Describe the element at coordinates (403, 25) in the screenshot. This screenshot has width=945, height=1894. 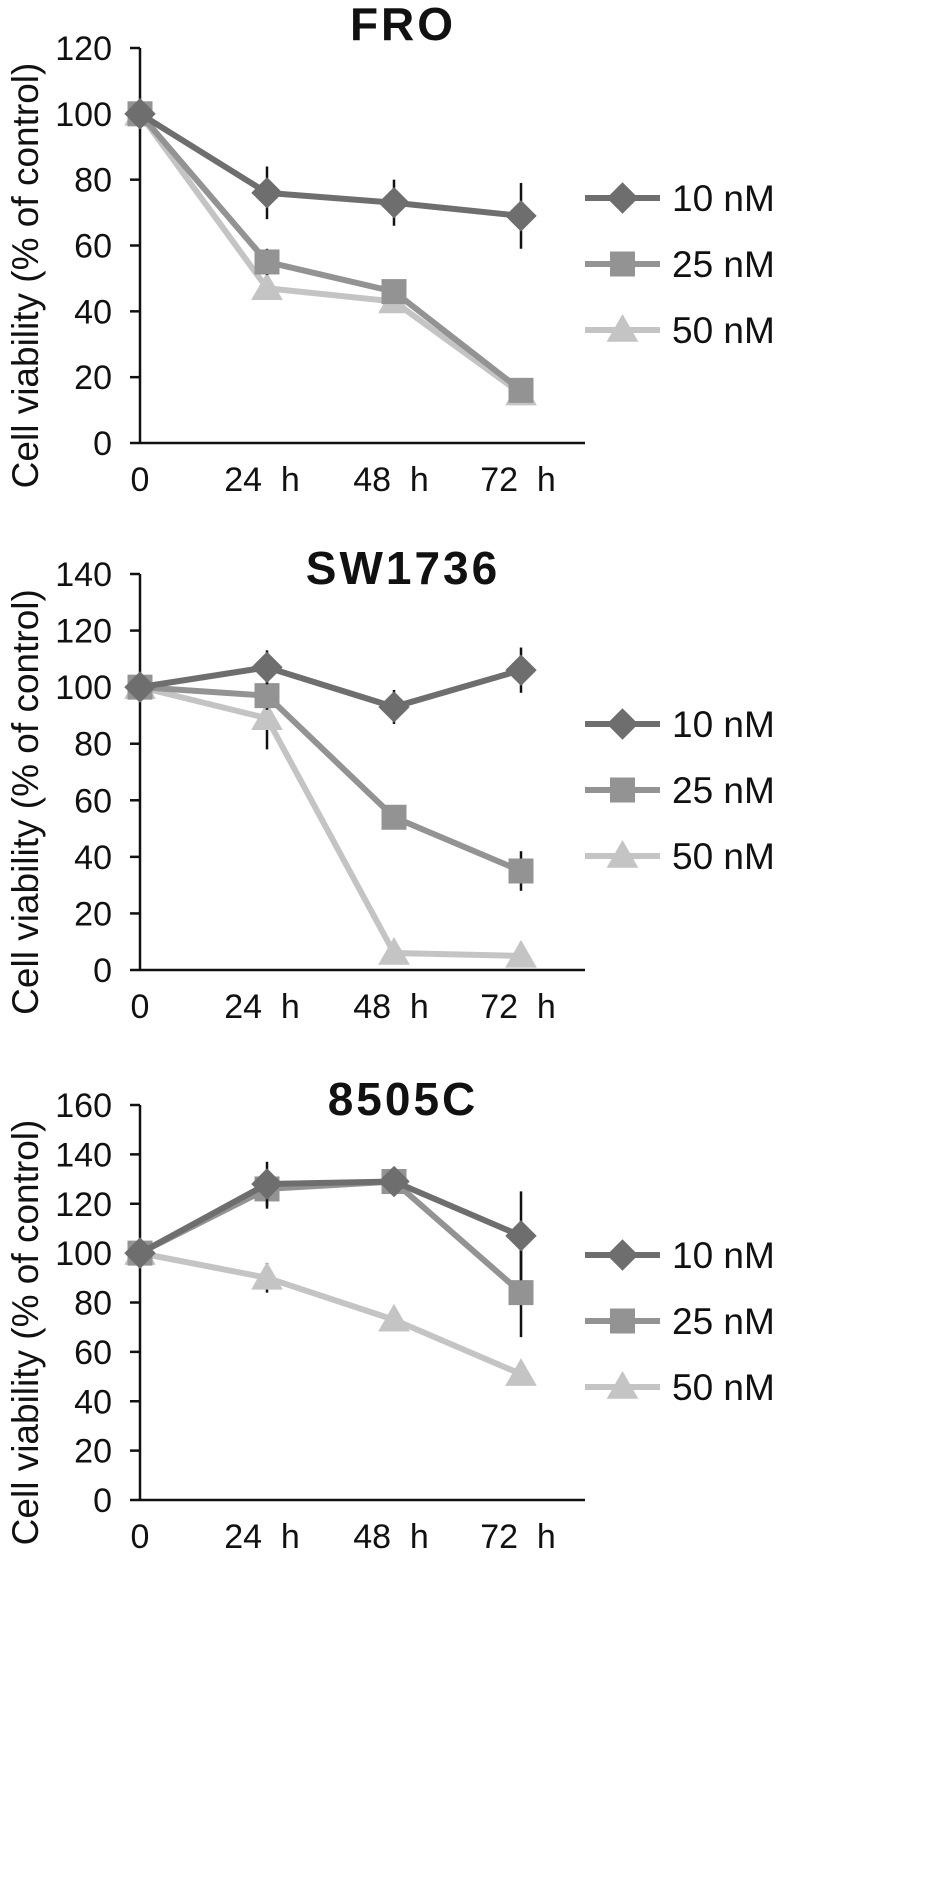
I see `chart-title: FRO` at that location.